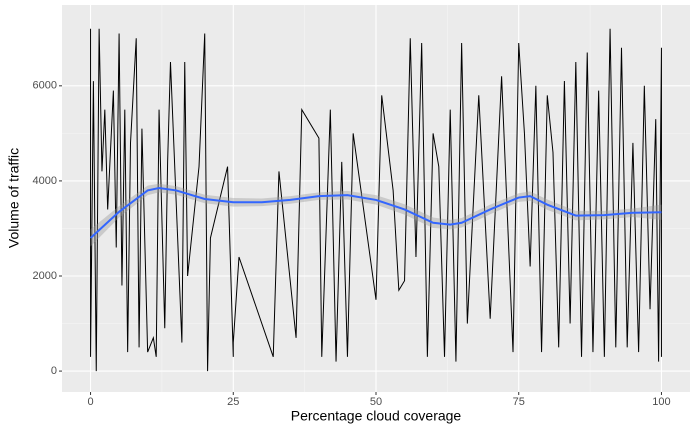 This screenshot has height=437, width=700. Describe the element at coordinates (376, 402) in the screenshot. I see `x-tick-label: 50` at that location.